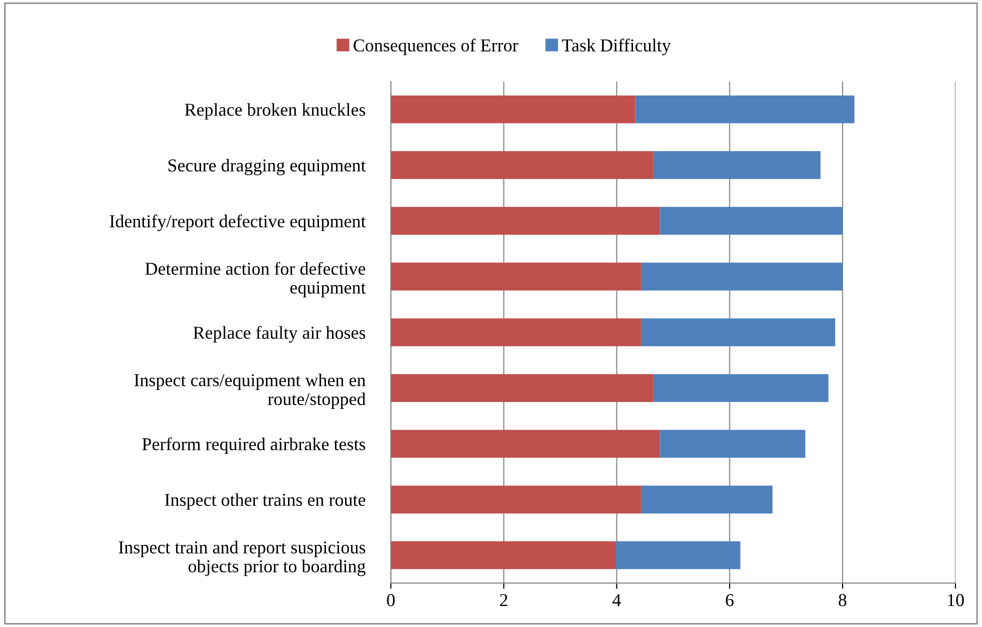 The height and width of the screenshot is (627, 982). What do you see at coordinates (616, 47) in the screenshot?
I see `legend-label: Task Difficulty` at bounding box center [616, 47].